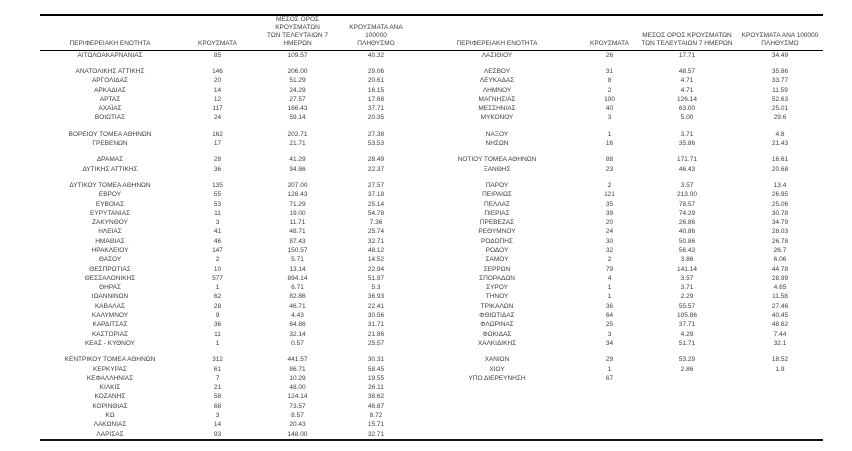 The width and height of the screenshot is (852, 451). What do you see at coordinates (497, 33) in the screenshot?
I see `header-region-right: ΠΕΡΙΦΕΡΕΙΑΚΗ ΕΝΟΤΗΤΑ` at bounding box center [497, 33].